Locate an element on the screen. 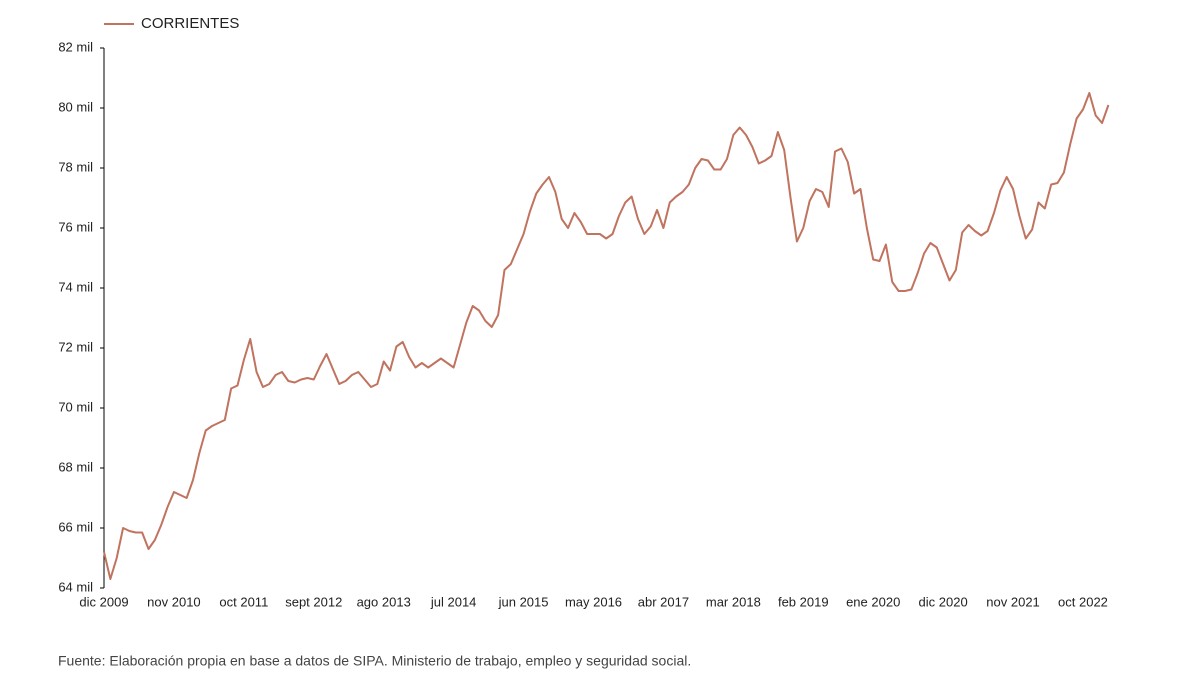 This screenshot has height=685, width=1200. x-tick-label: ago 2013 is located at coordinates (384, 601).